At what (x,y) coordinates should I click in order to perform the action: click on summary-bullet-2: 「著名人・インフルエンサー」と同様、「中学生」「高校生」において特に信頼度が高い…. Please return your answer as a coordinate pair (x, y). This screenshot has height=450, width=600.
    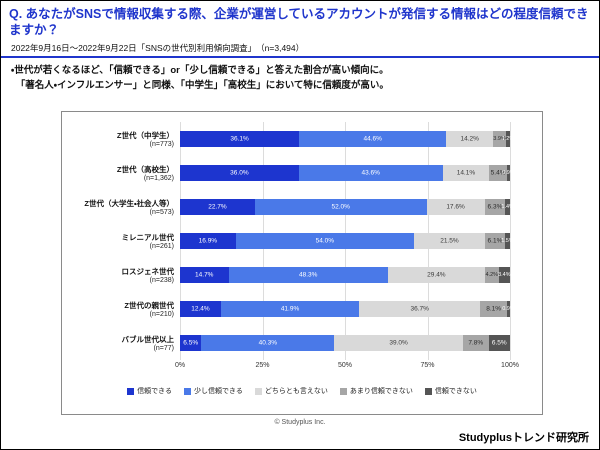
    Looking at the image, I should click on (200, 85).